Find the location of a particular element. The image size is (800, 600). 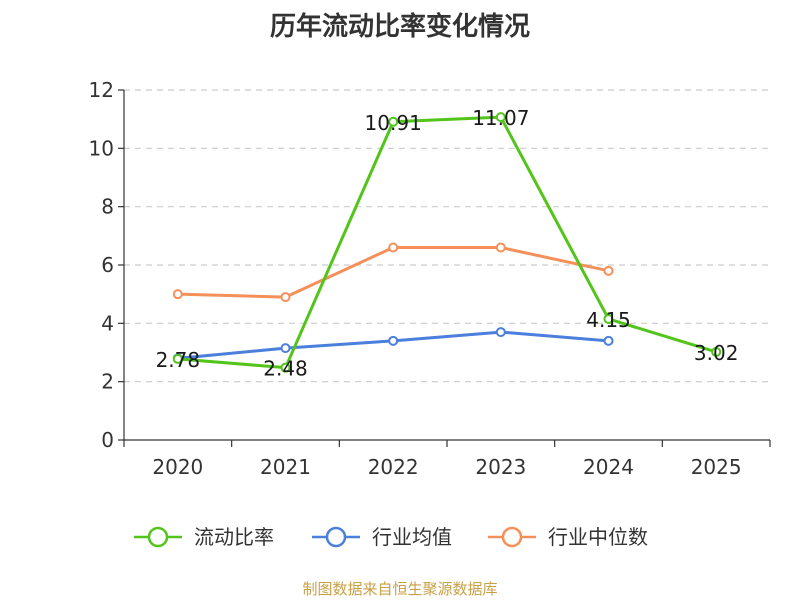

data-label: 11.07 is located at coordinates (500, 118).